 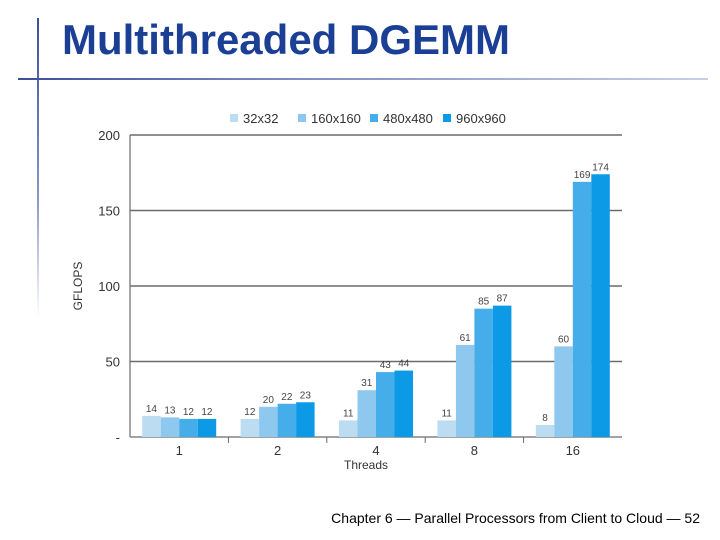 What do you see at coordinates (152, 409) in the screenshot?
I see `data-label: 14` at bounding box center [152, 409].